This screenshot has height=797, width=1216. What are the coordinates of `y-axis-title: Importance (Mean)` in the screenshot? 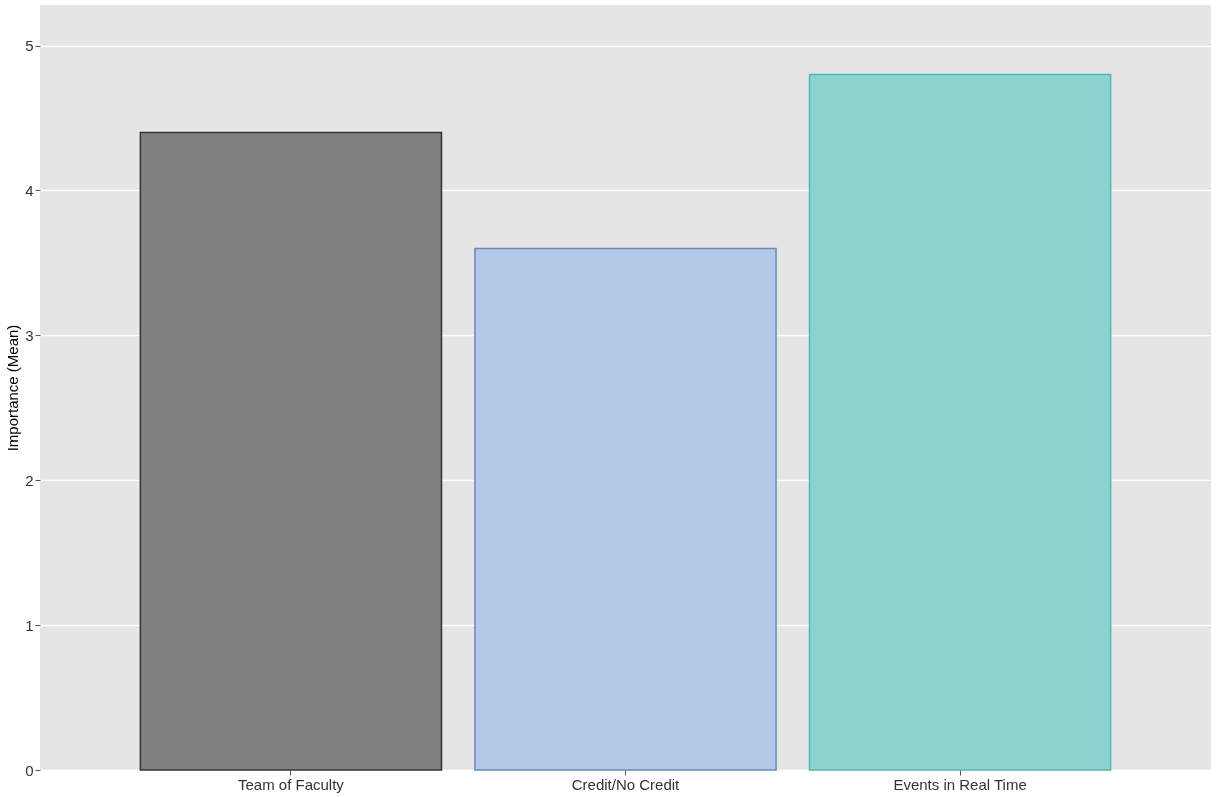 It's located at (13, 388).